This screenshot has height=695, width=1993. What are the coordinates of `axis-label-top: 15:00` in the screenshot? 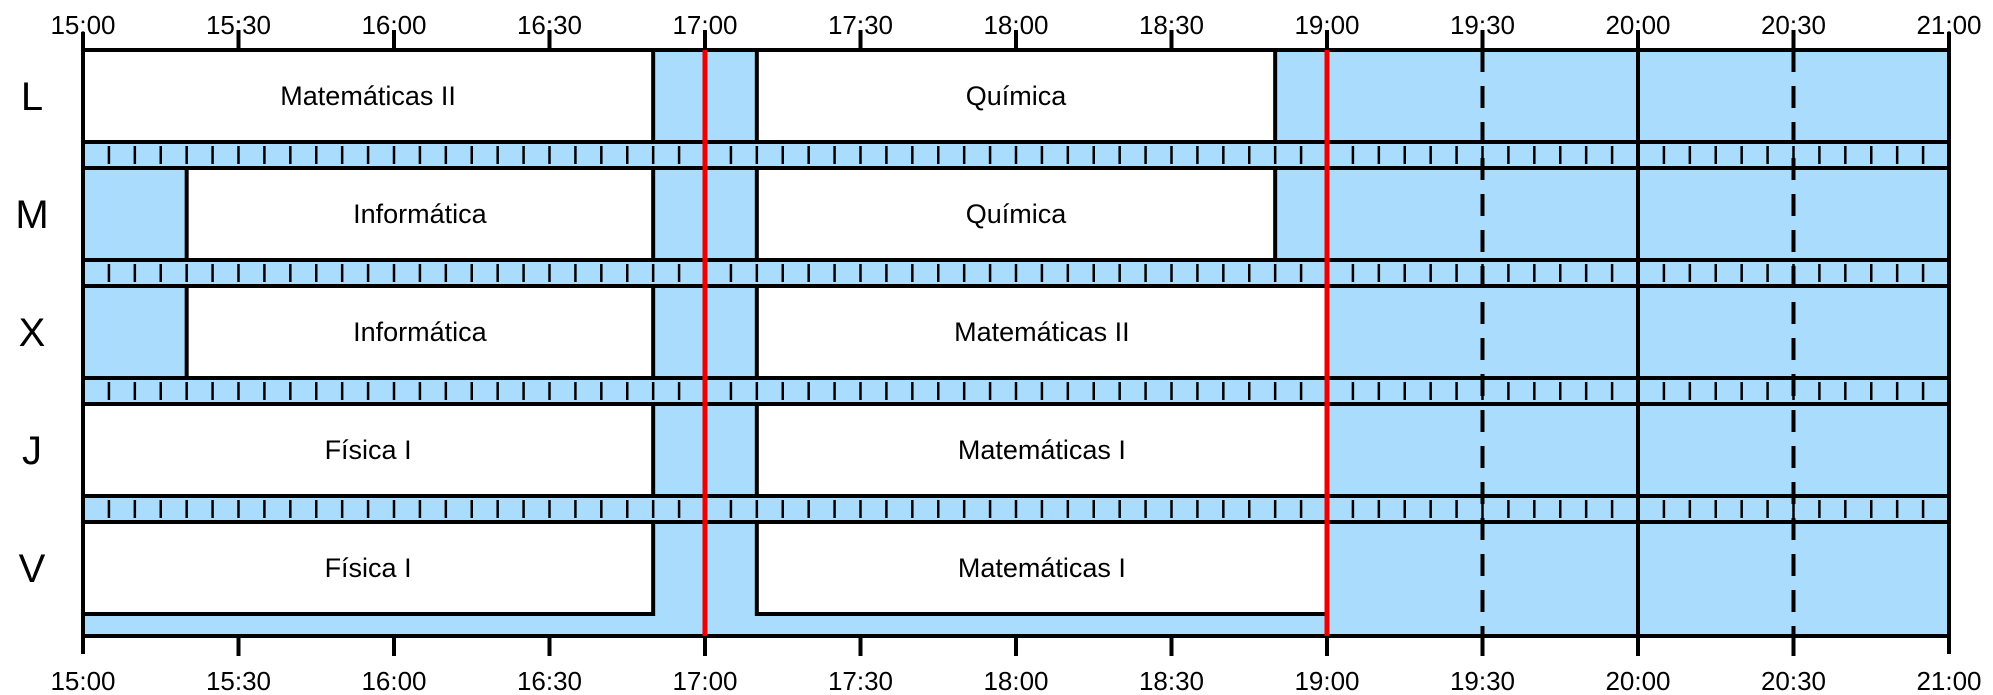 It's located at (82, 25).